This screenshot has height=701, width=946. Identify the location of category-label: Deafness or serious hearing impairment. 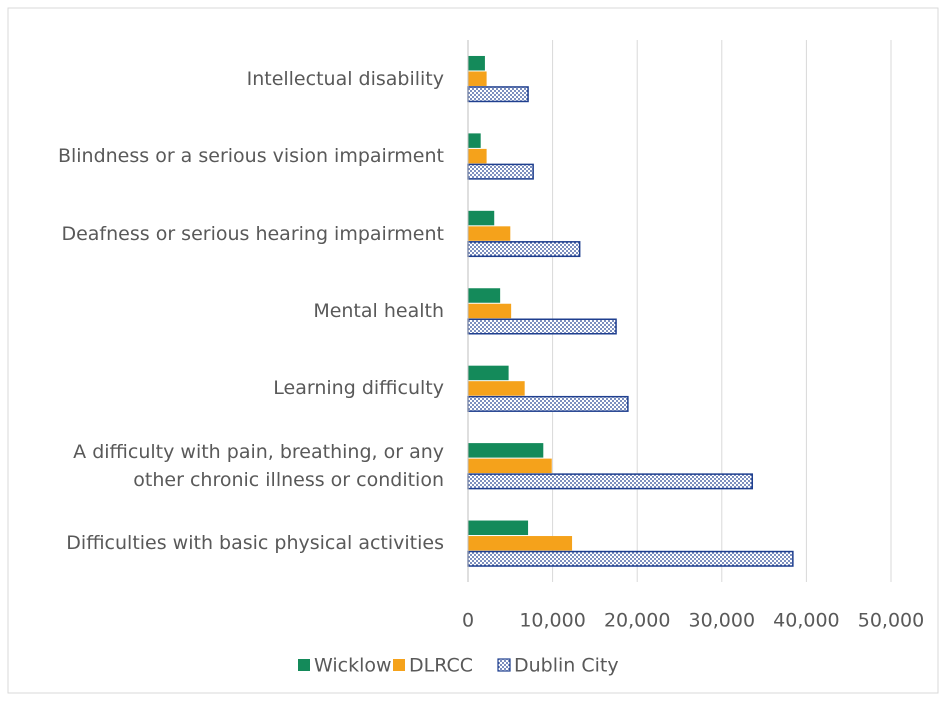
(252, 233).